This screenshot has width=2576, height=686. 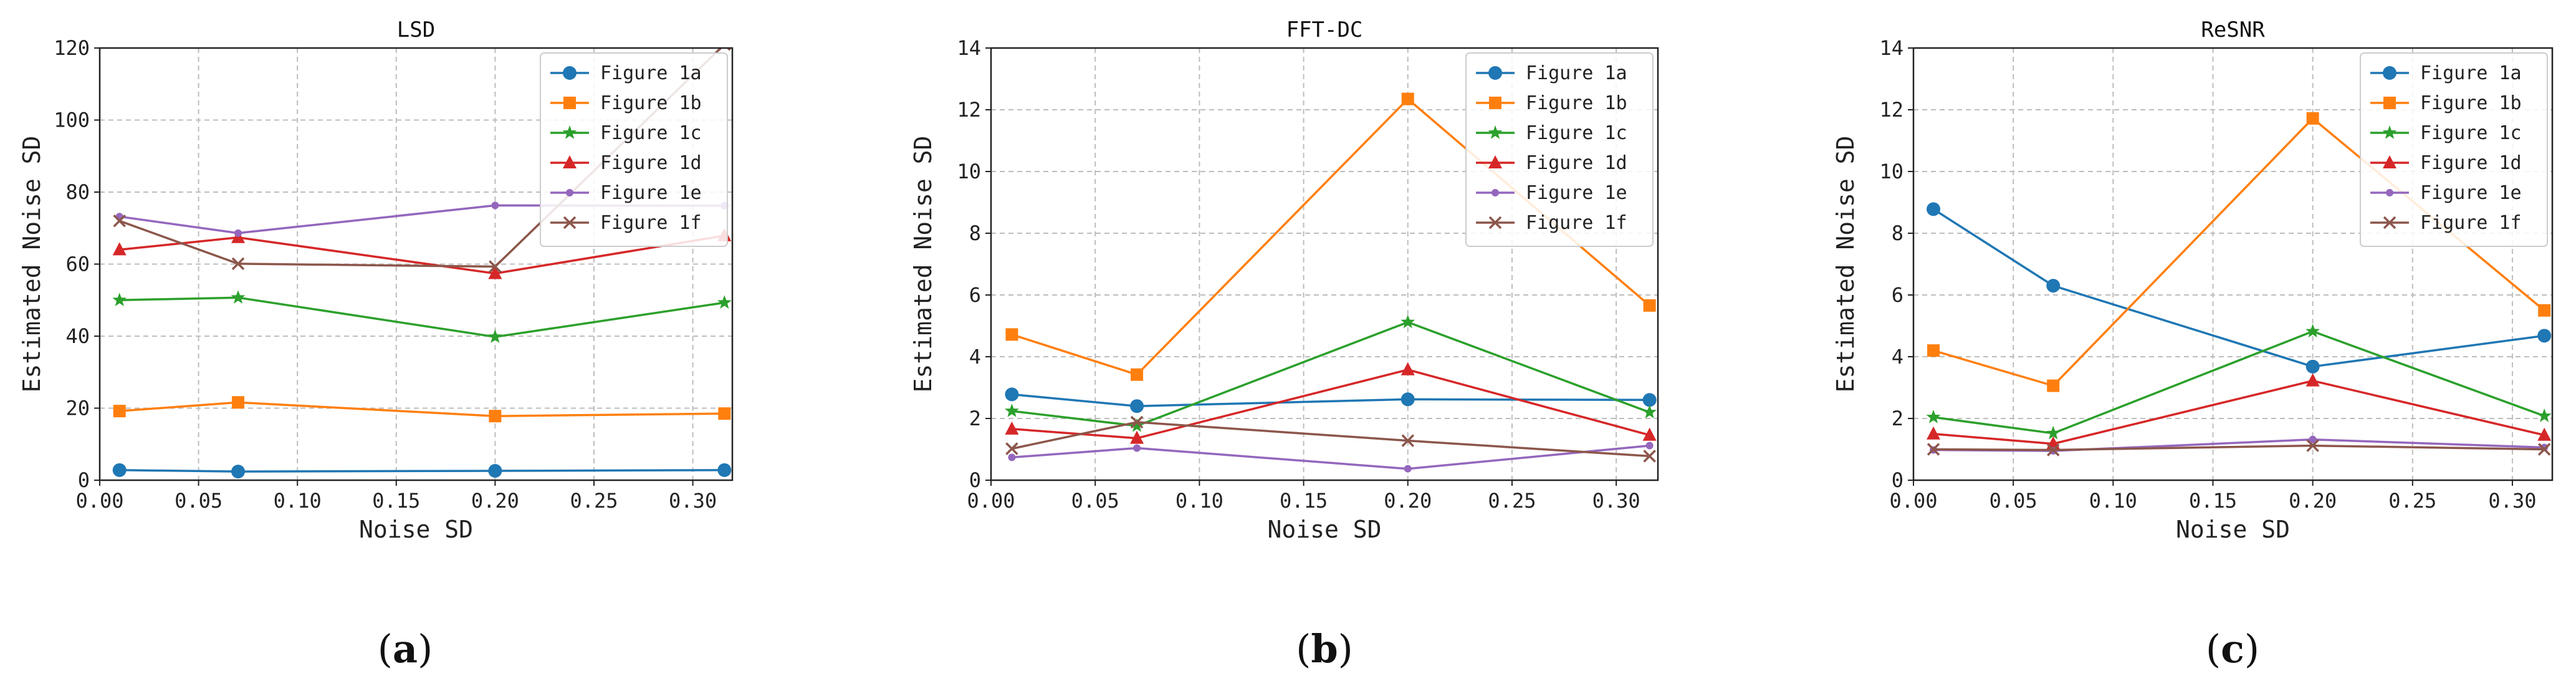 I want to click on panel-b-y-tick-label: 6, so click(x=975, y=295).